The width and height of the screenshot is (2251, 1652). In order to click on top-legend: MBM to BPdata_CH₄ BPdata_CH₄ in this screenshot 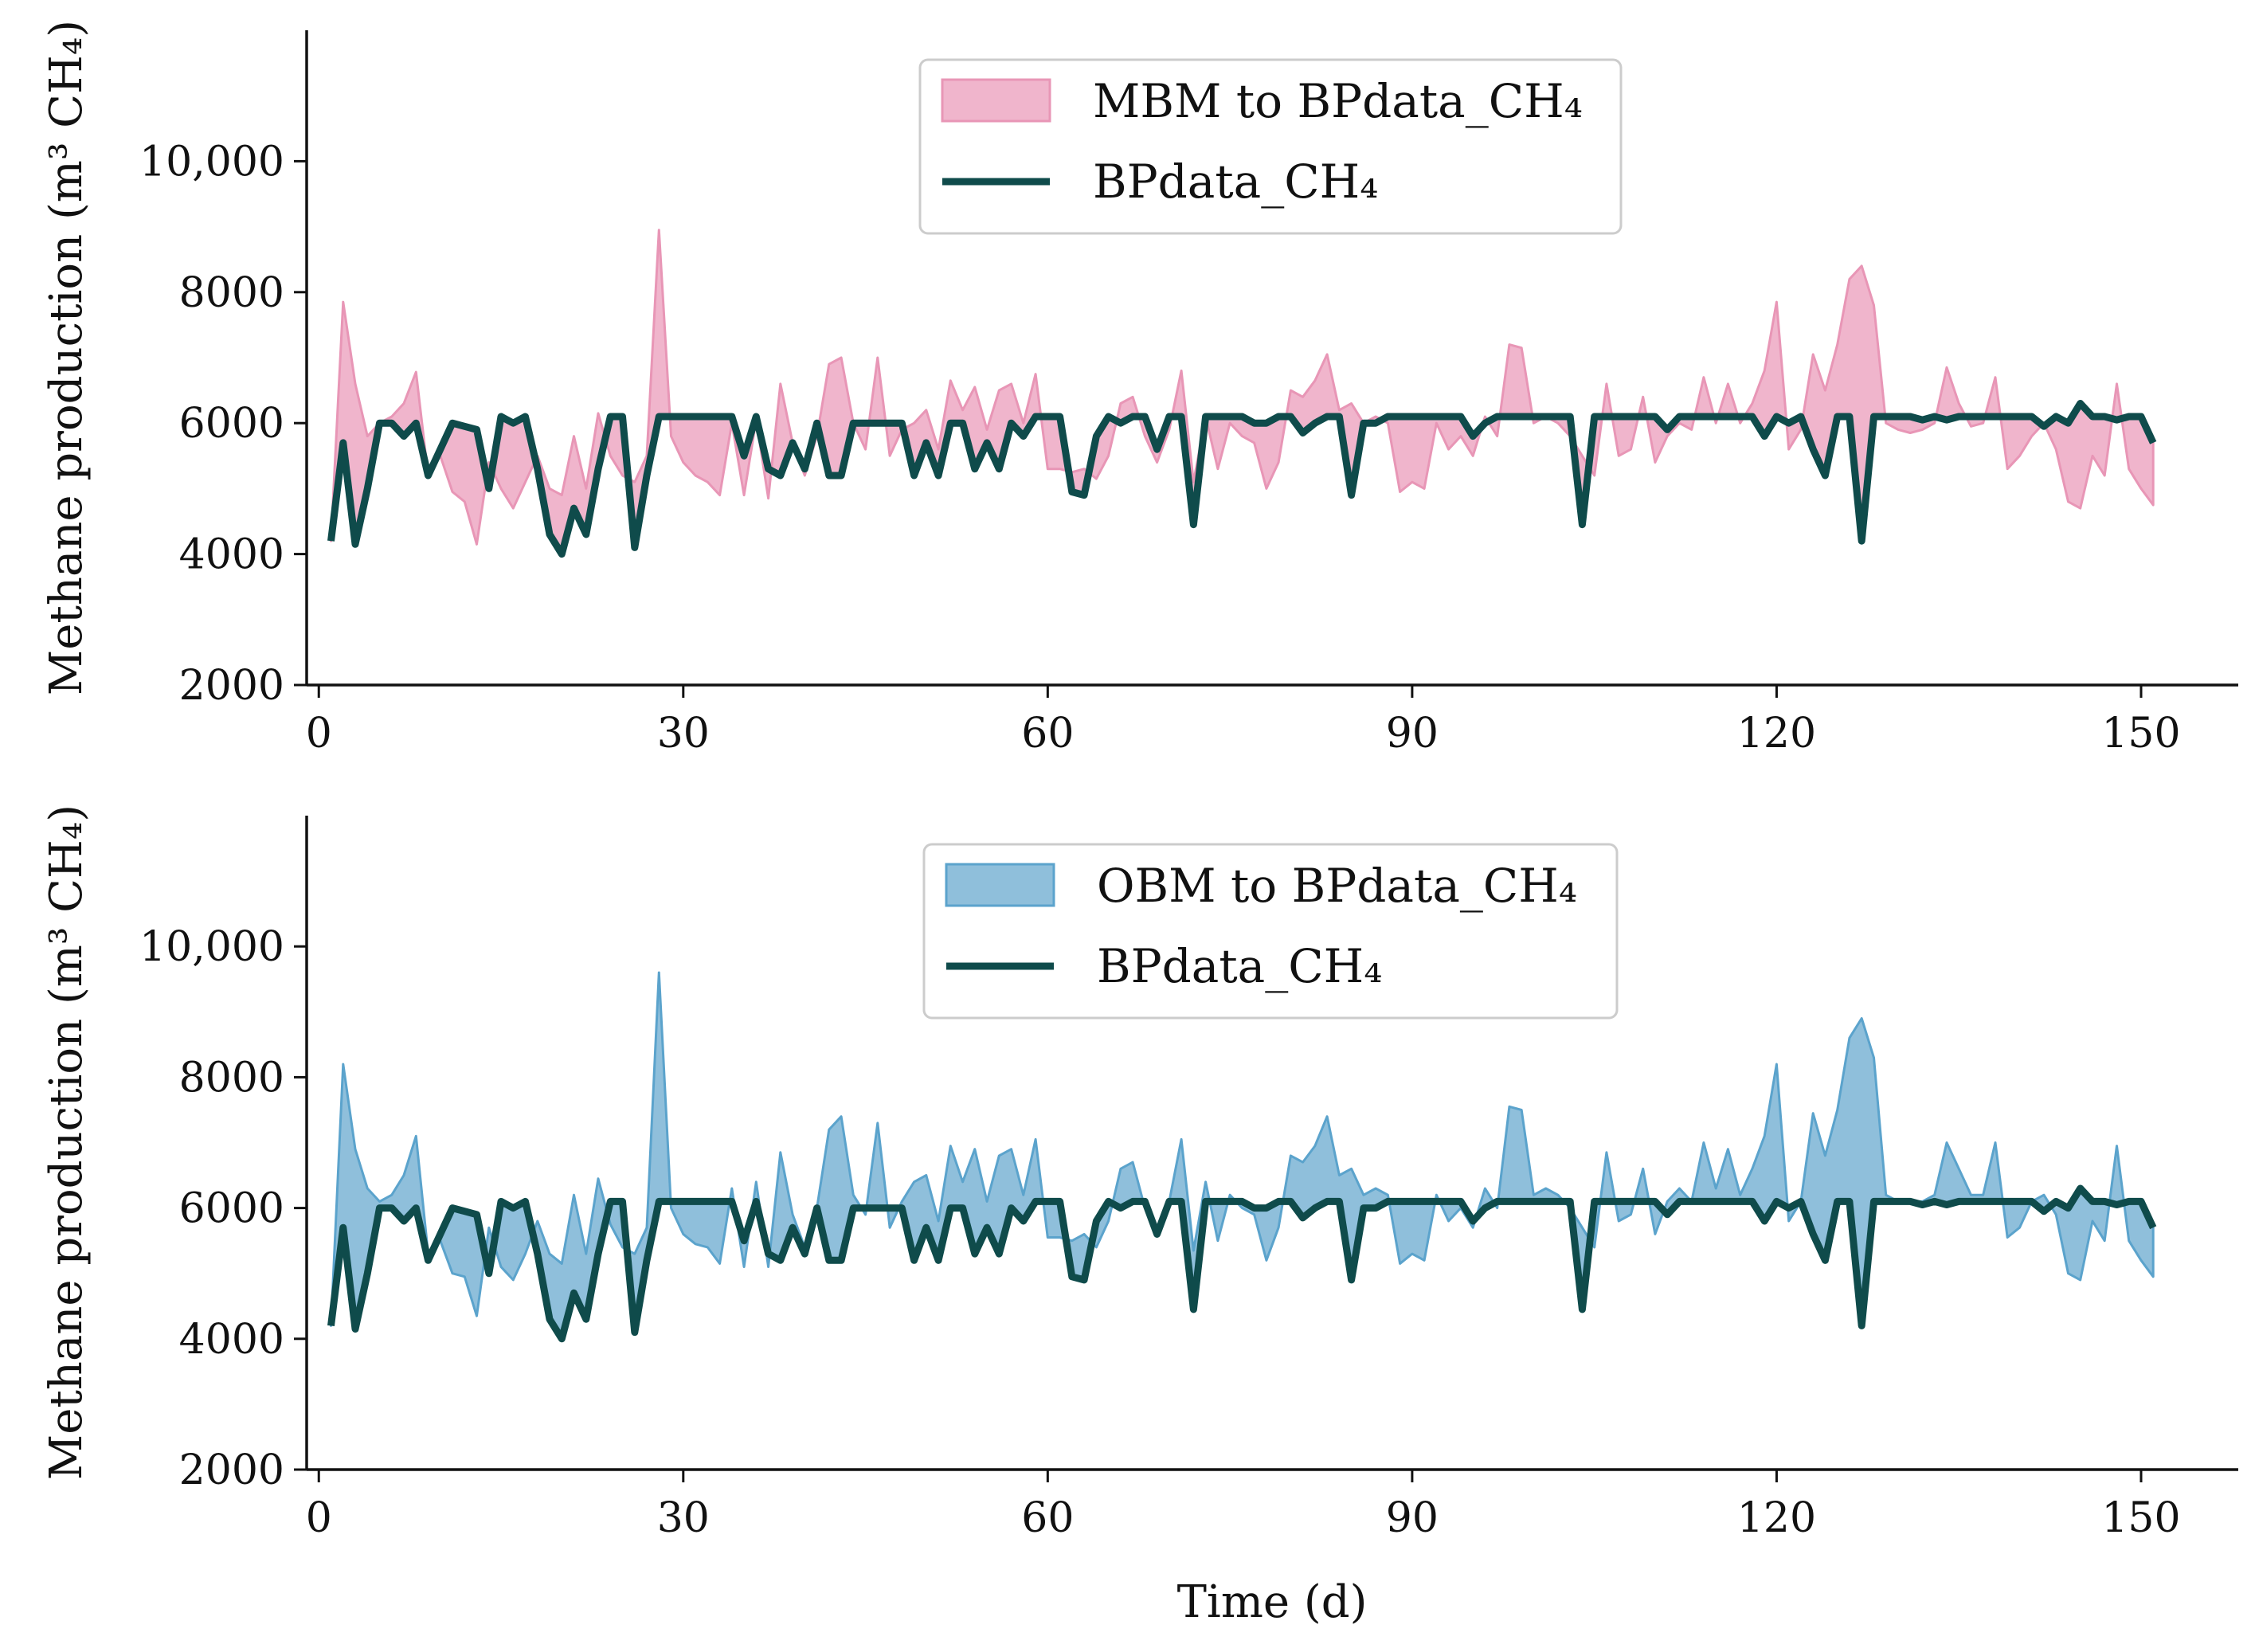, I will do `click(1270, 146)`.